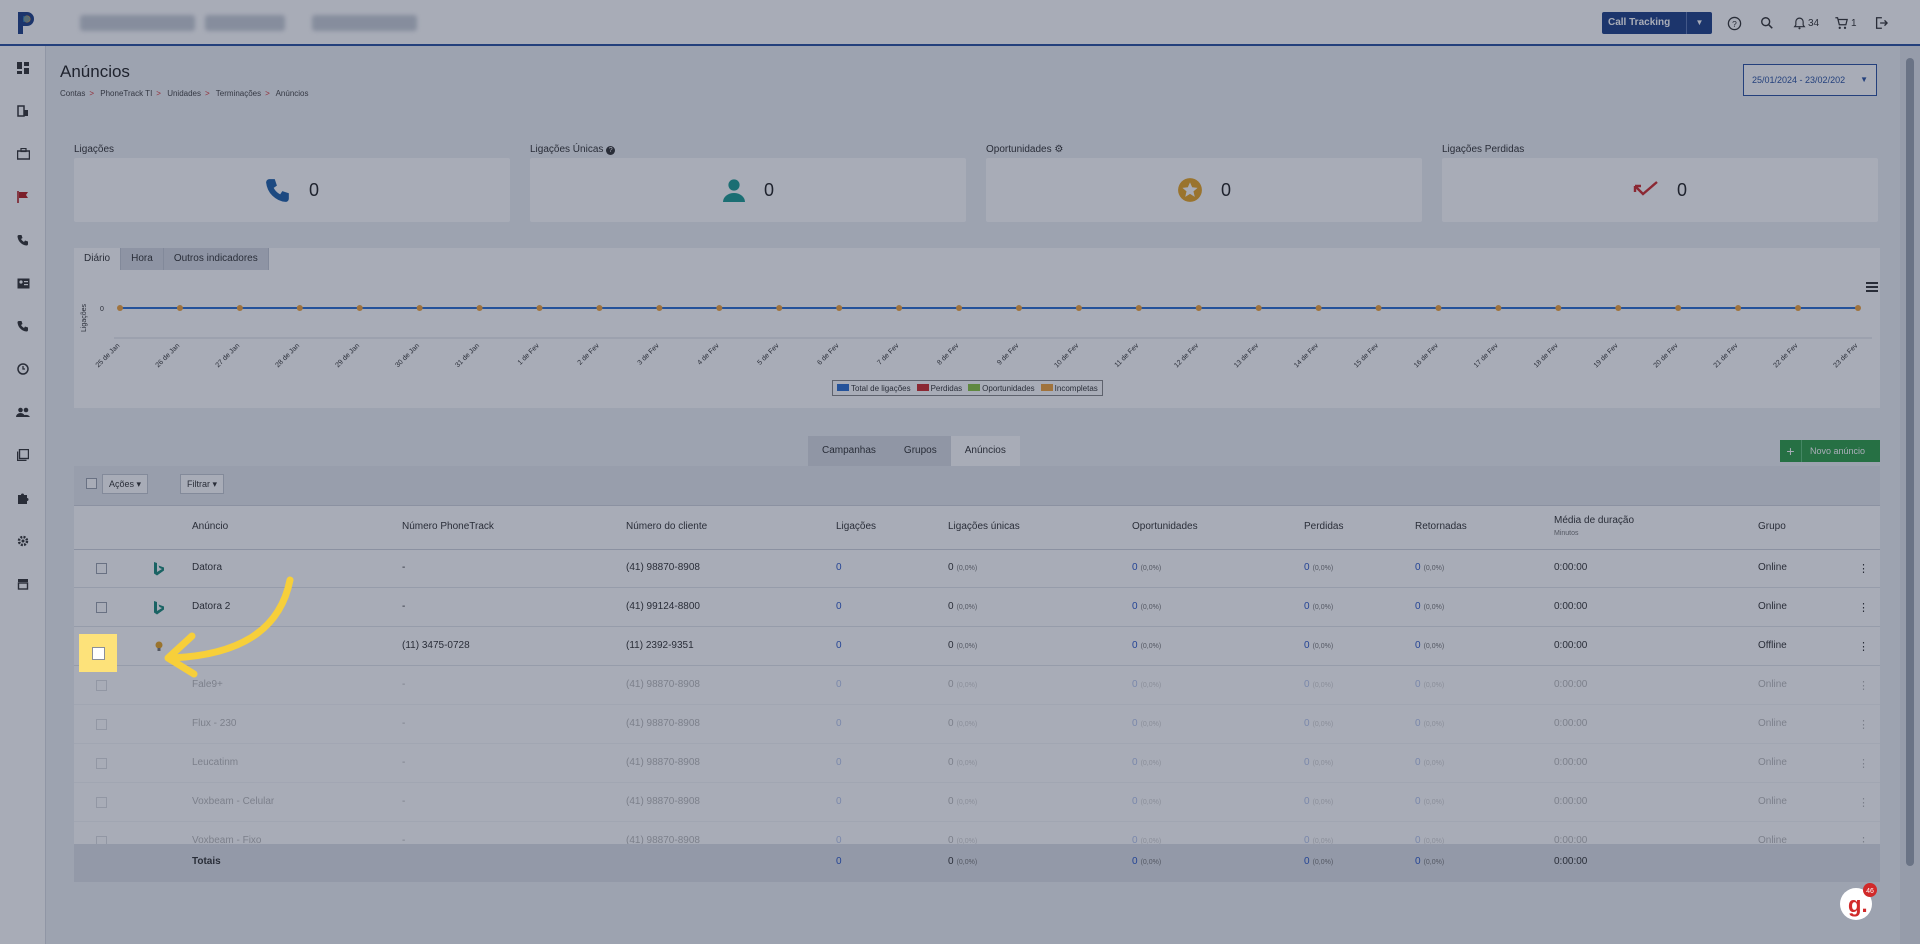  What do you see at coordinates (26, 22) in the screenshot?
I see `phonetrack-logo` at bounding box center [26, 22].